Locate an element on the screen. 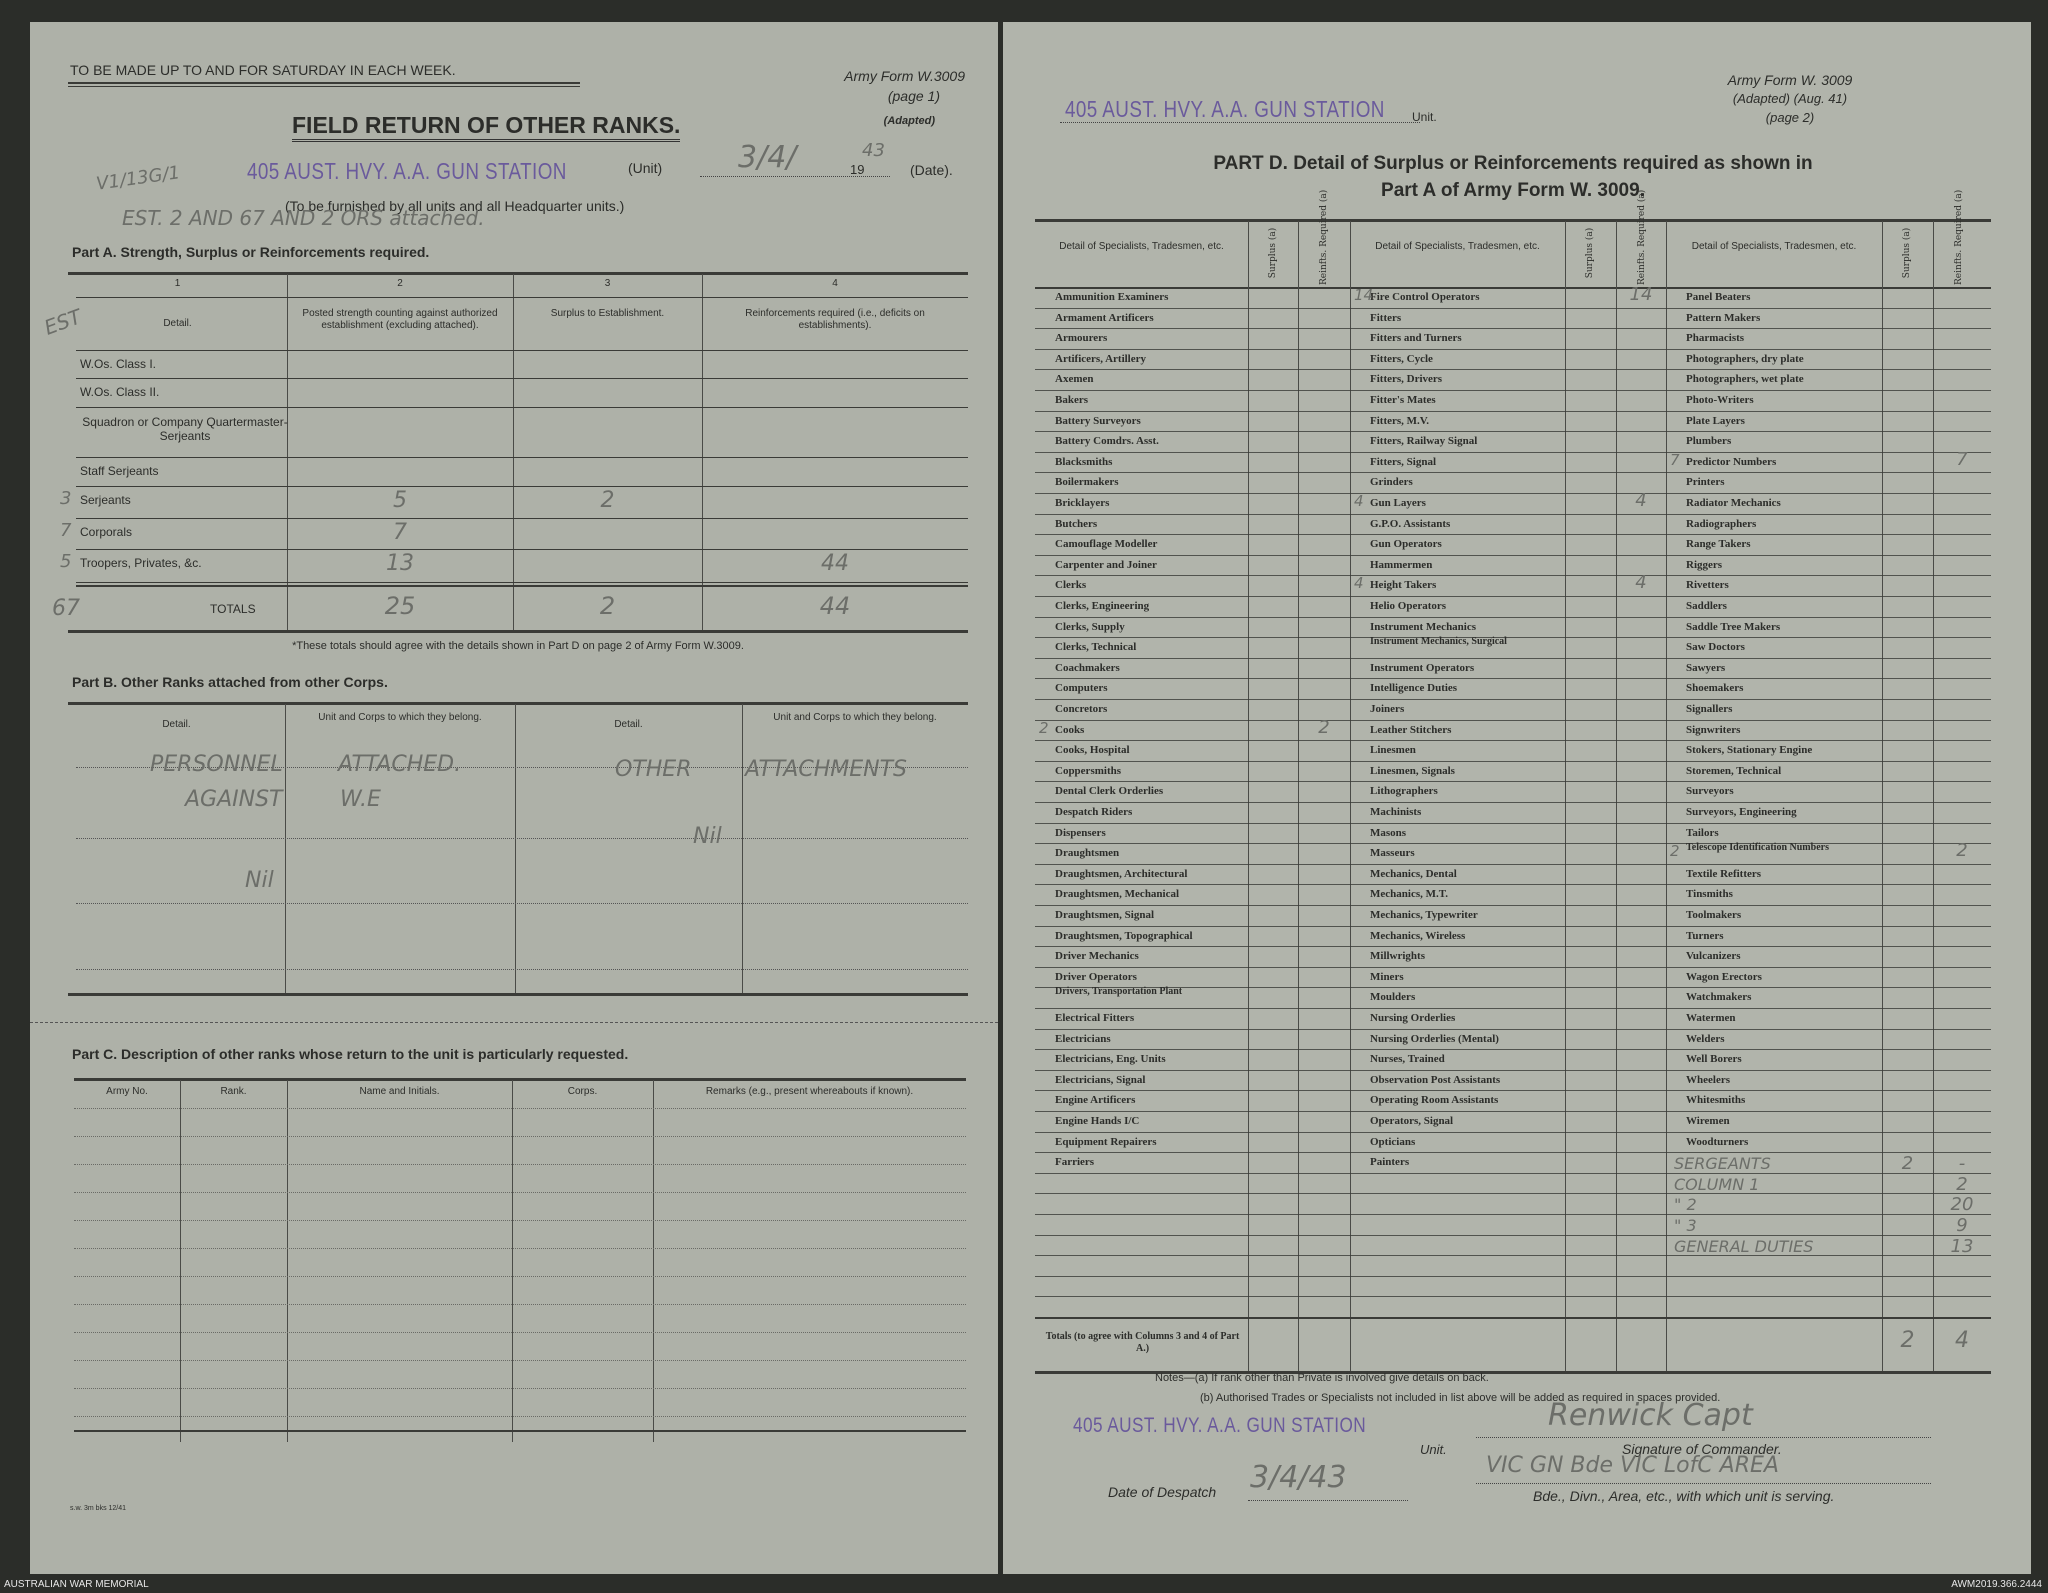  column-header-surplus: Surplus (a) is located at coordinates (1273, 253).